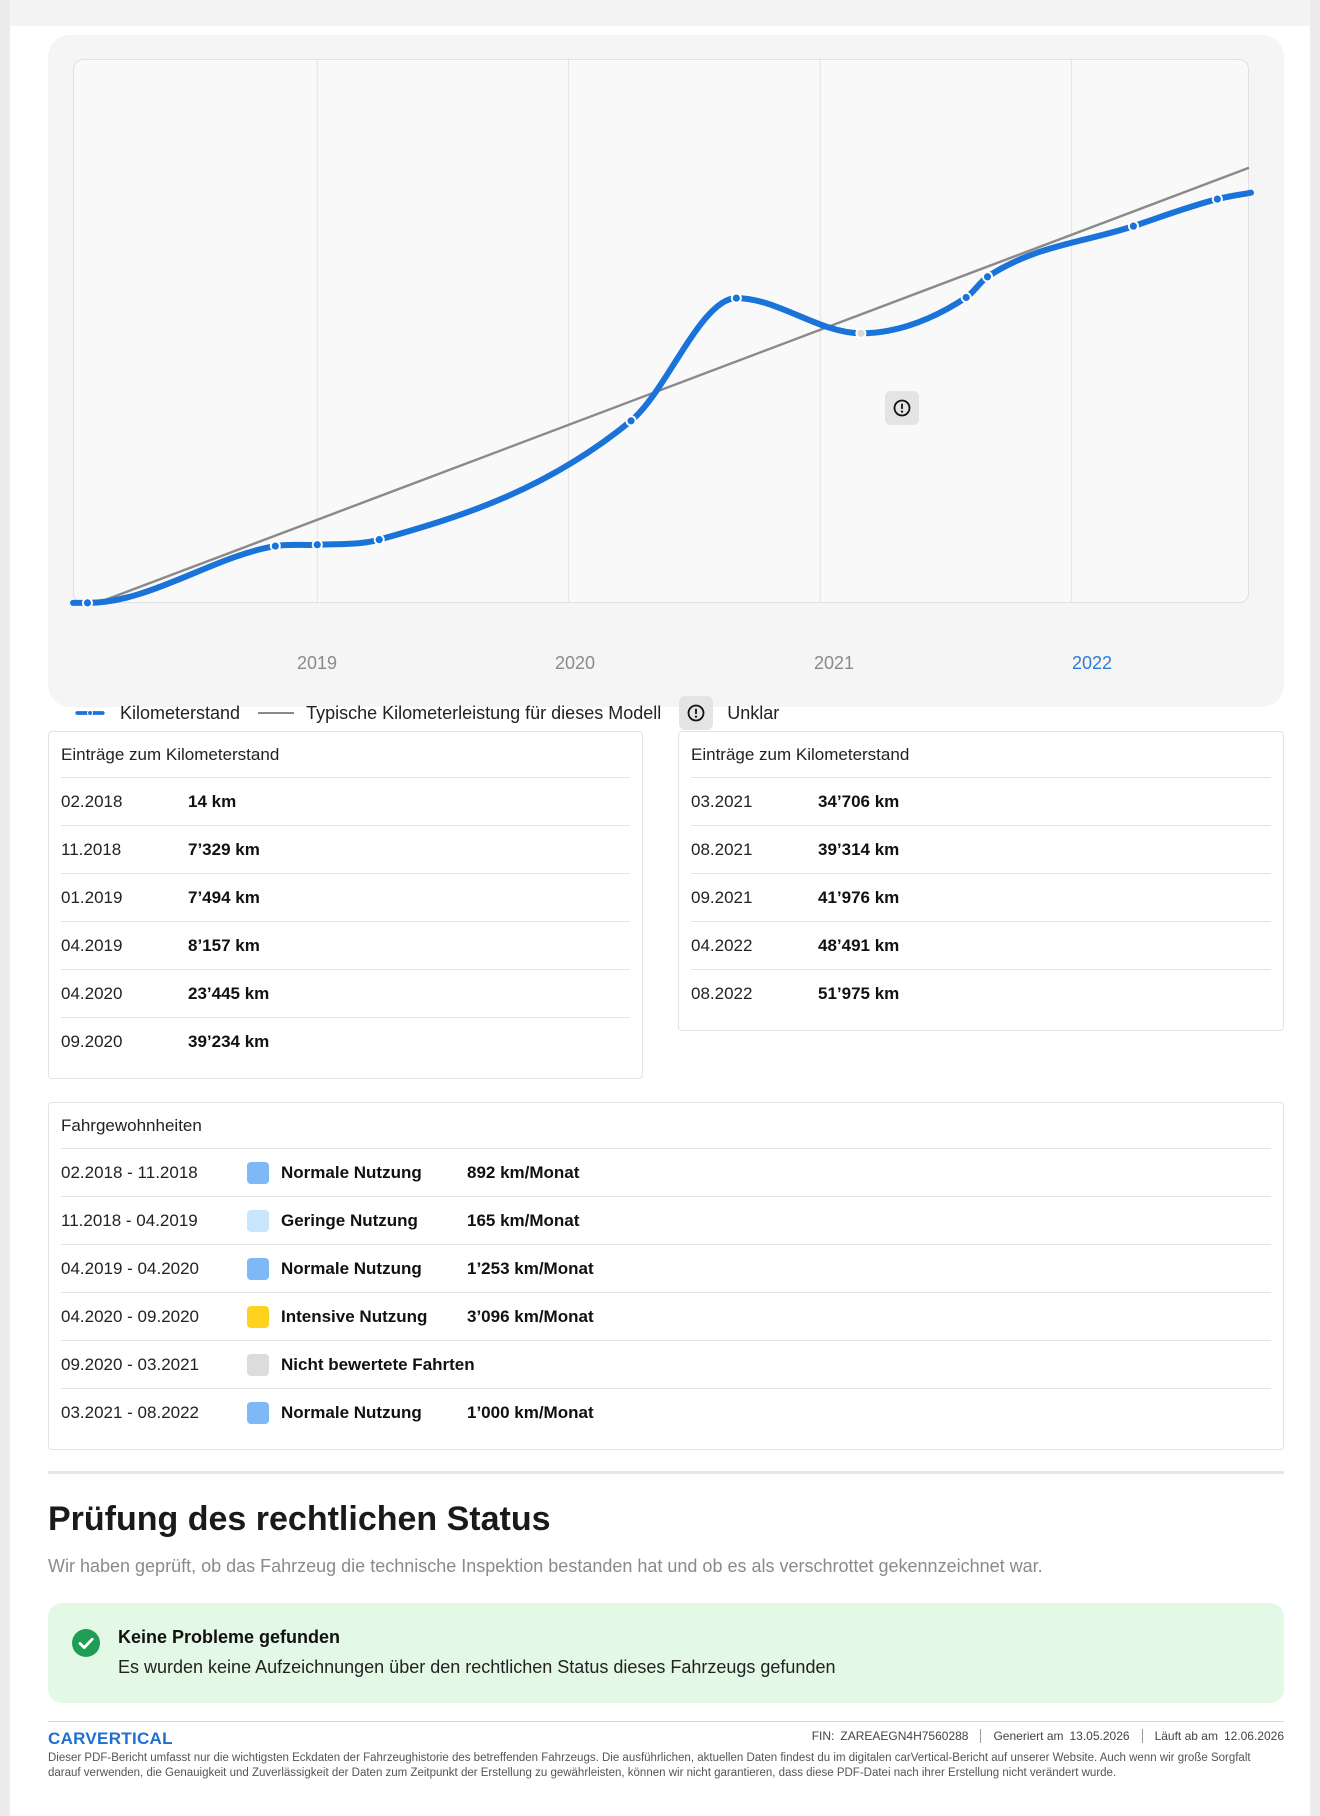 This screenshot has height=1816, width=1320. I want to click on table-row: 09.2020 39’234 km, so click(345, 1042).